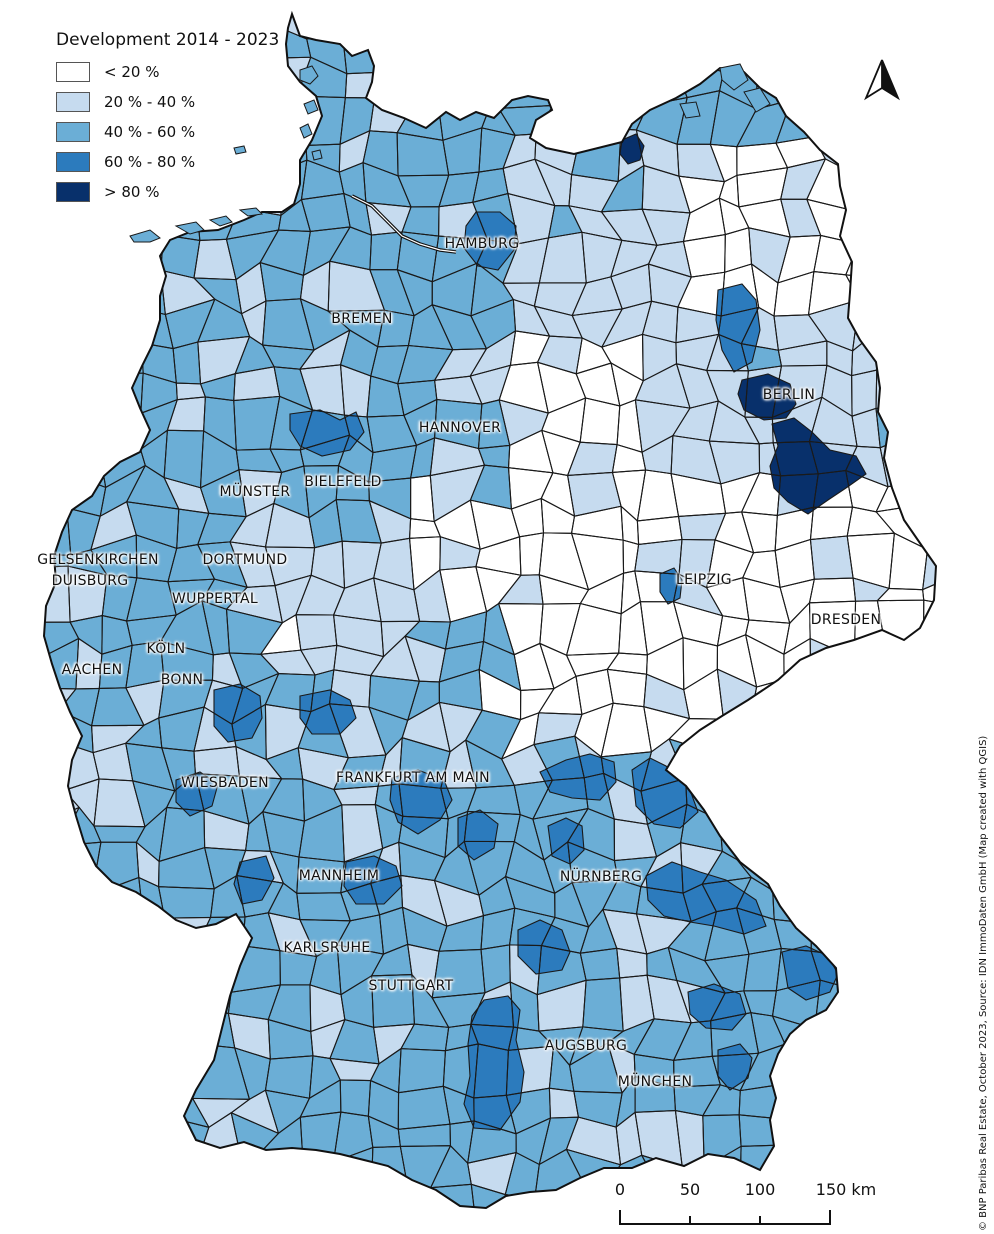 The width and height of the screenshot is (994, 1234). What do you see at coordinates (245, 560) in the screenshot?
I see `city-label: DORTMUND` at bounding box center [245, 560].